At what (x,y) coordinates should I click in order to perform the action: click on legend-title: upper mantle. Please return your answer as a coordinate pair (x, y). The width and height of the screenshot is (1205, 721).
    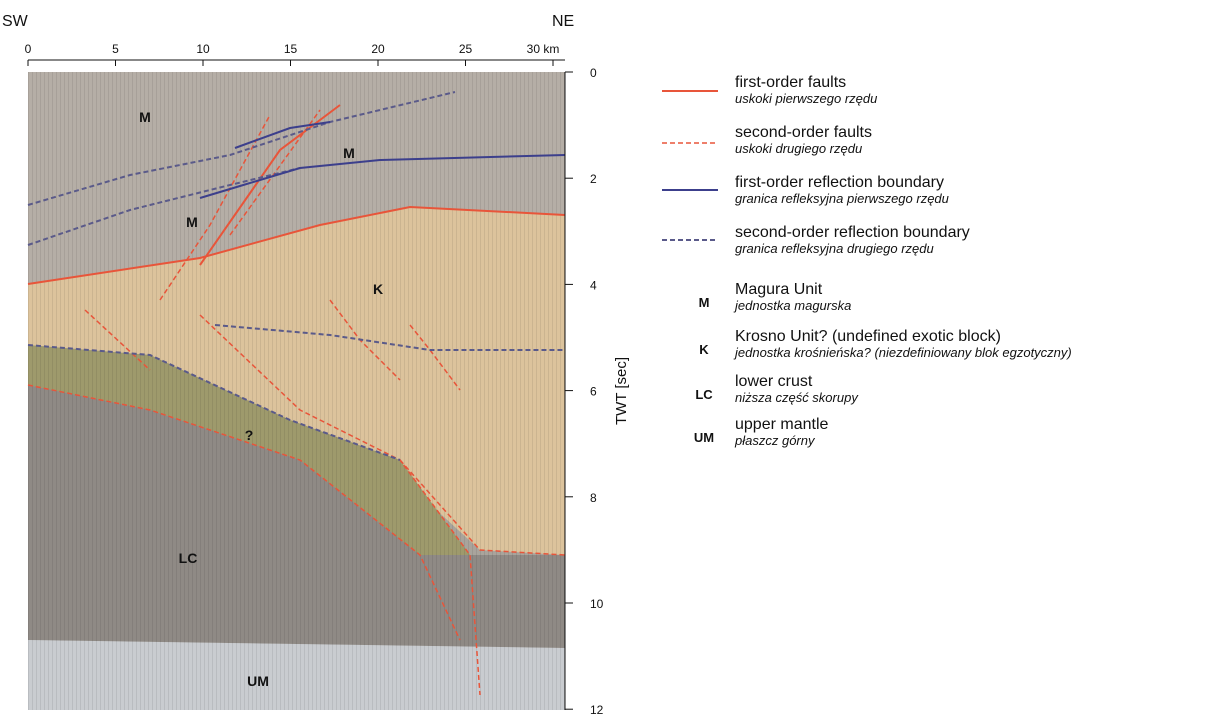
    Looking at the image, I should click on (781, 424).